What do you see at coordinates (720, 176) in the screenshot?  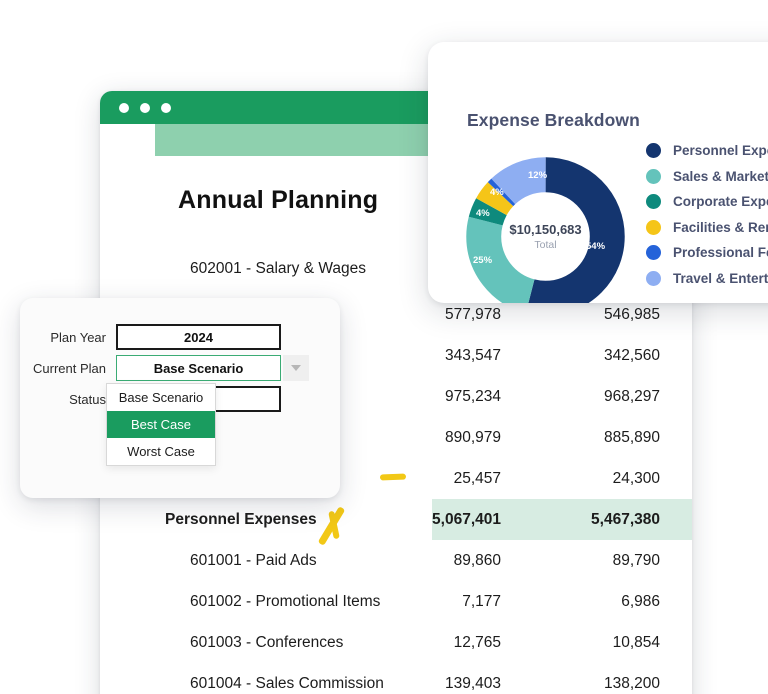 I see `legend-label: Sales & Marketing` at bounding box center [720, 176].